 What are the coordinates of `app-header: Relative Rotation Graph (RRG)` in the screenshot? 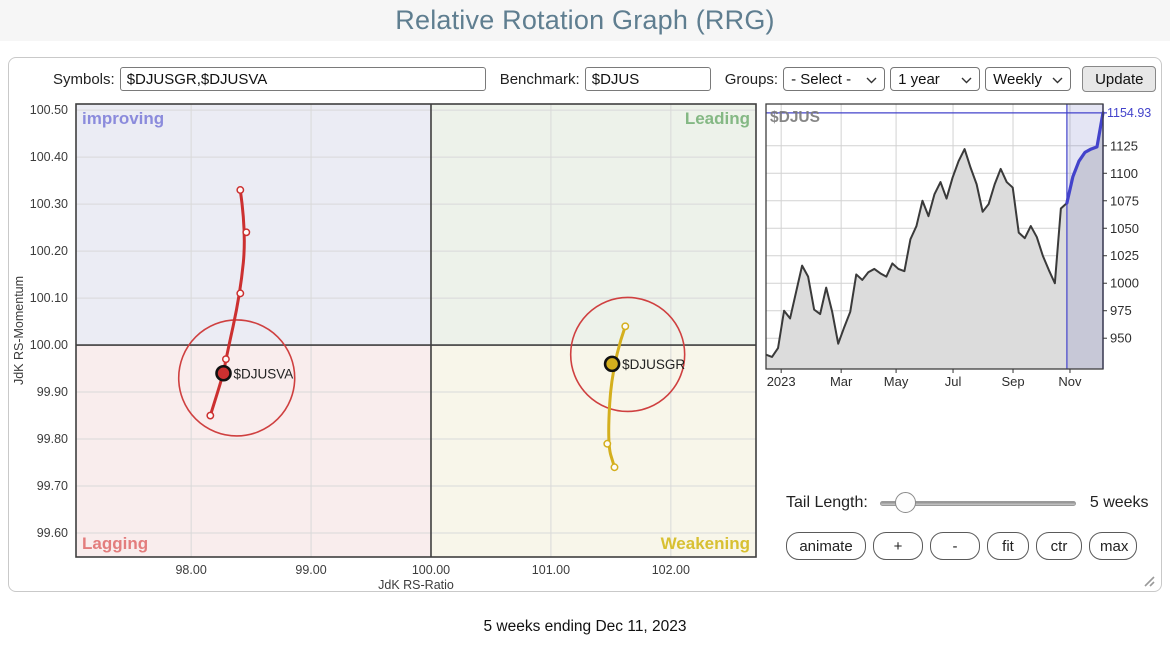 It's located at (585, 20).